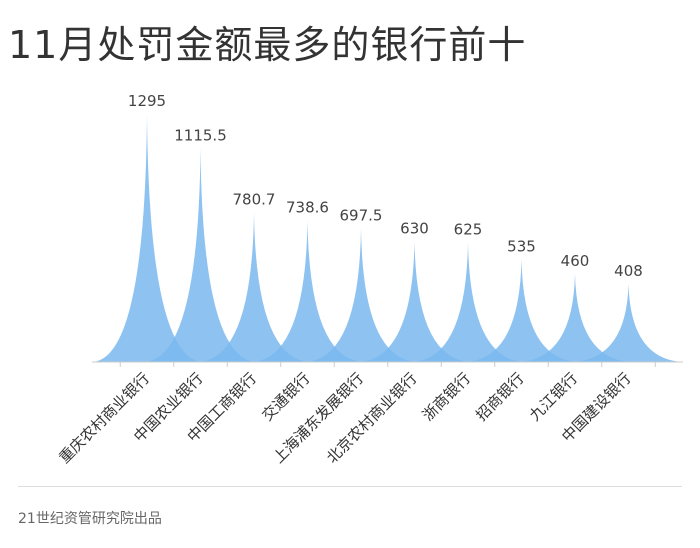 This screenshot has width=700, height=548. I want to click on x-label-7: 浙商银行, so click(446, 396).